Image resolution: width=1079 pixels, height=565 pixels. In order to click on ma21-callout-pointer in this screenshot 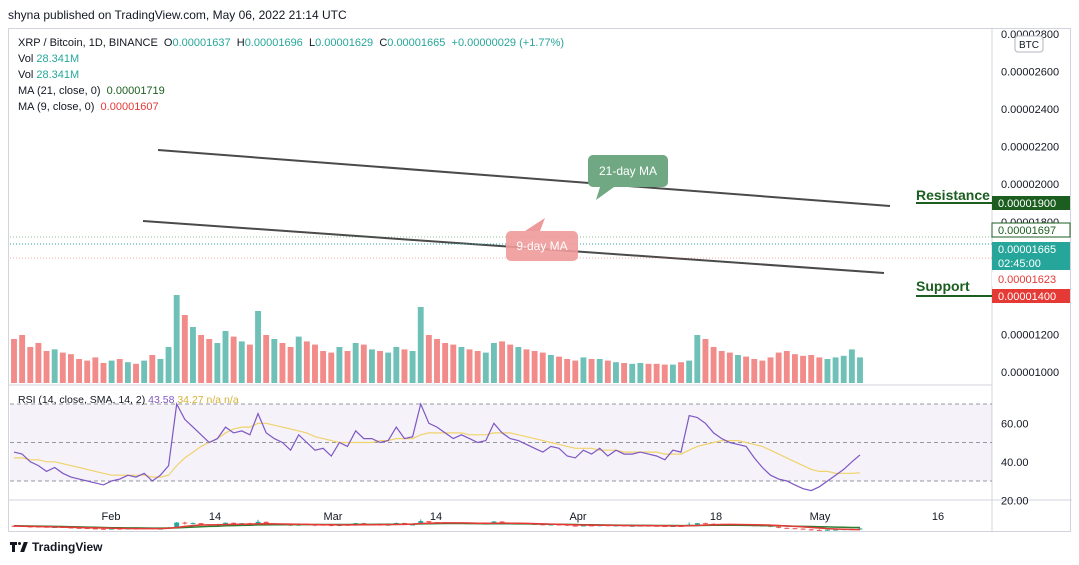, I will do `click(605, 193)`.